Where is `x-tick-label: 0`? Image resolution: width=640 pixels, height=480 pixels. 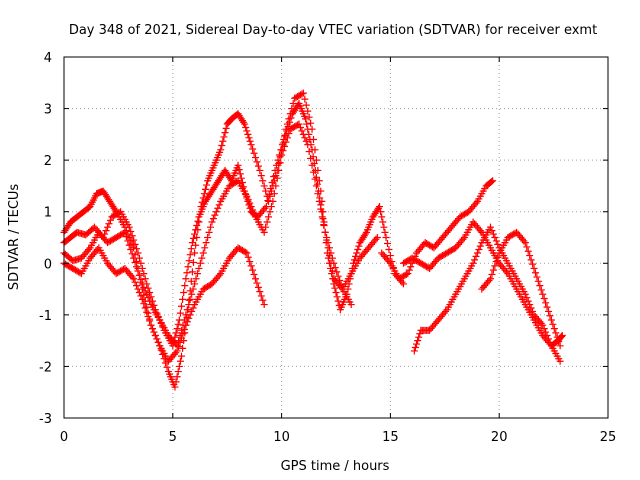 x-tick-label: 0 is located at coordinates (64, 437).